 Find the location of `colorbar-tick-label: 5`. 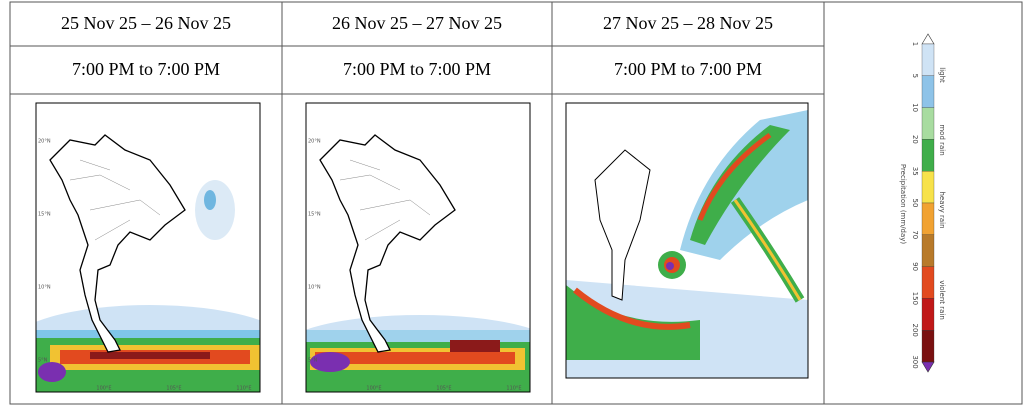

colorbar-tick-label: 5 is located at coordinates (915, 76).